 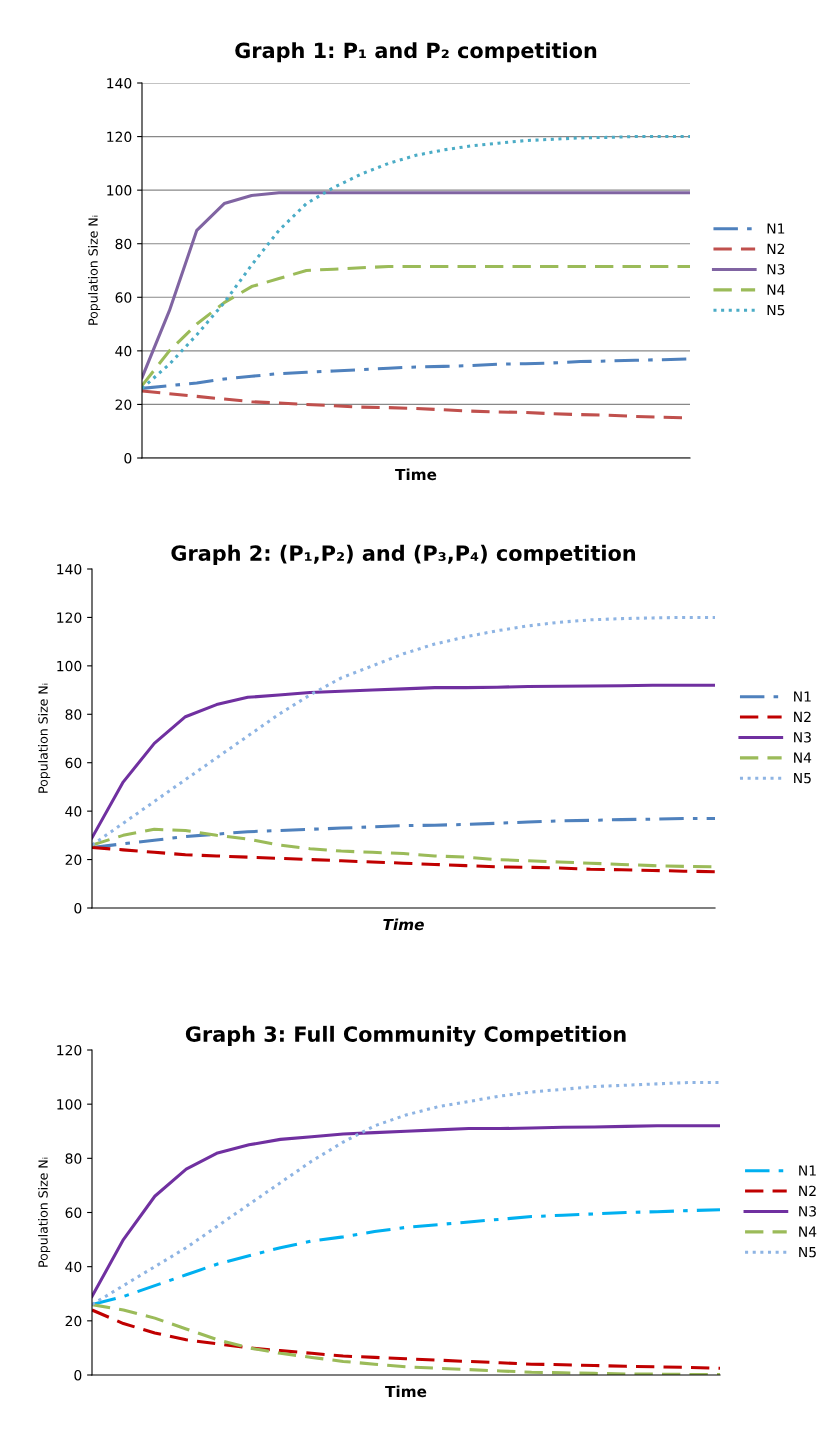 What do you see at coordinates (416, 52) in the screenshot?
I see `chart-title: Graph 1: P₁ and P₂ competition` at bounding box center [416, 52].